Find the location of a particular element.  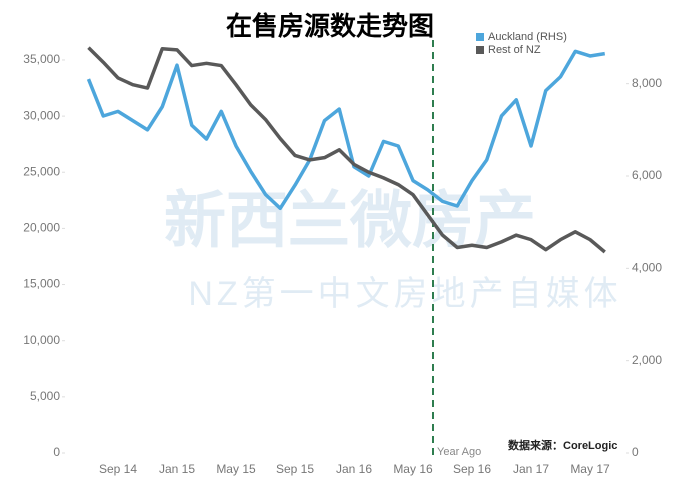

x-tick-label: May 16 is located at coordinates (413, 469).